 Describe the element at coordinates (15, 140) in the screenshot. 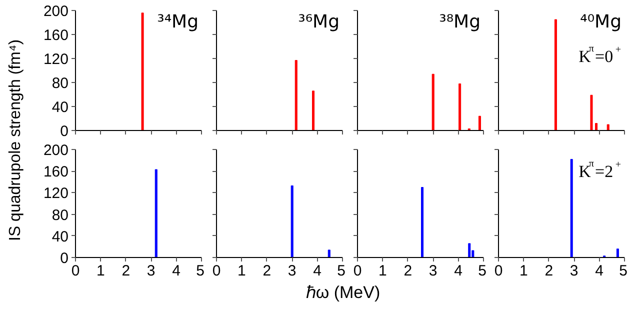

I see `y-axis-title: IS quadrupole strength (fm⁴)` at that location.